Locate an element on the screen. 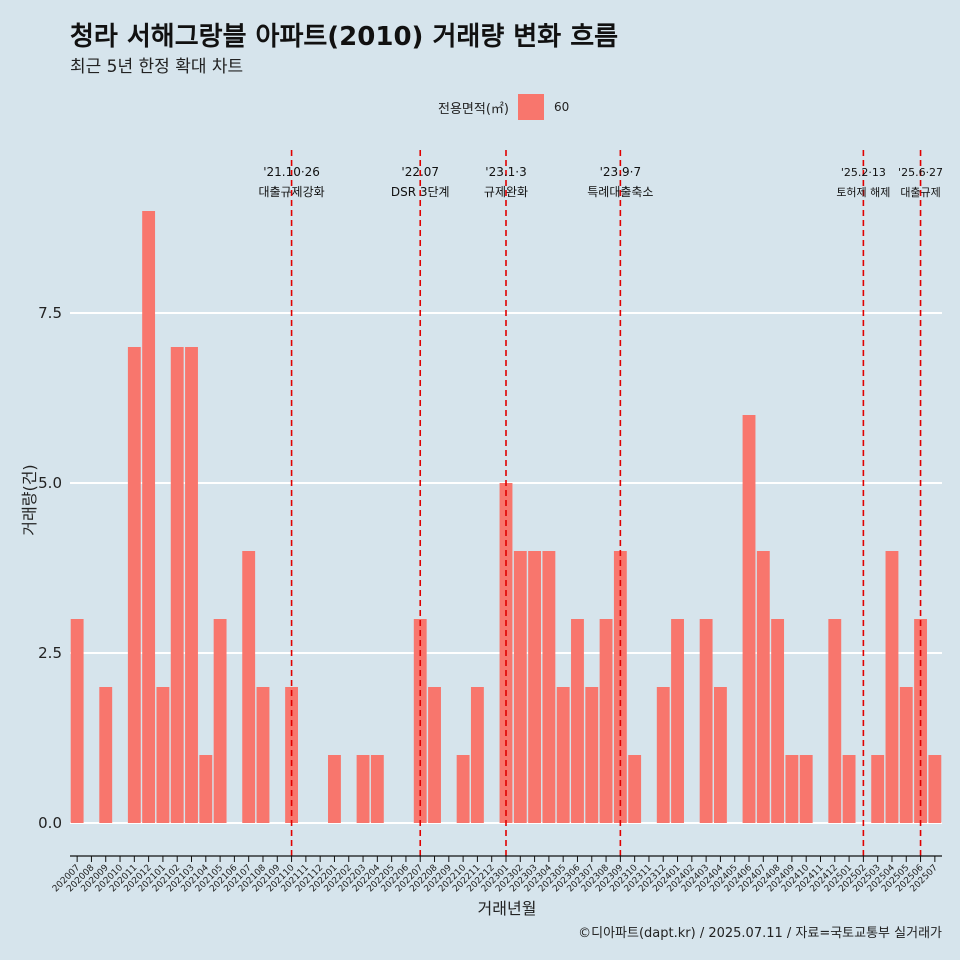 This screenshot has width=960, height=960. event-date: '25.6·27 is located at coordinates (920, 172).